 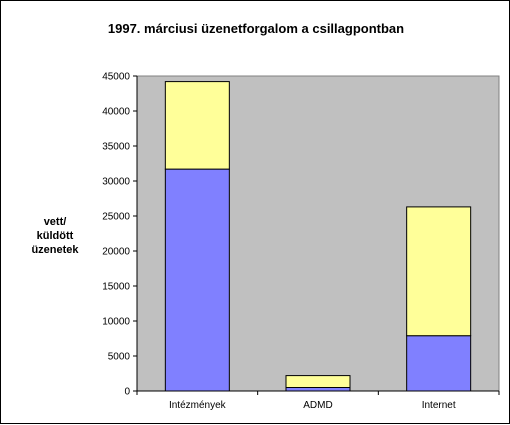 I want to click on y-axis-label-line: üzenetek, so click(x=55, y=250).